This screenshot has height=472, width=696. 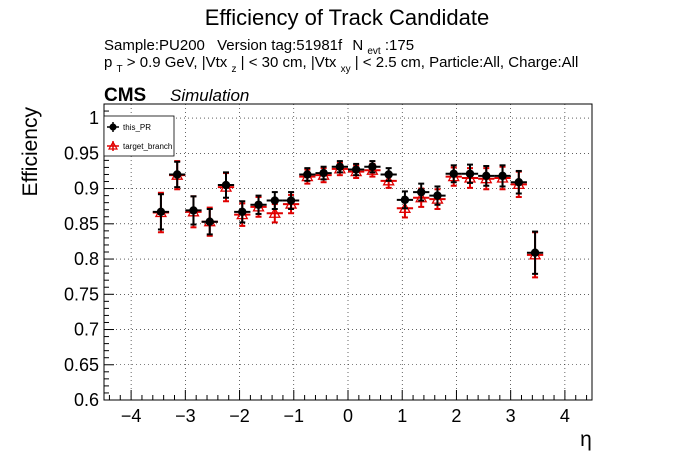 What do you see at coordinates (402, 416) in the screenshot?
I see `x-tick-label: 1` at bounding box center [402, 416].